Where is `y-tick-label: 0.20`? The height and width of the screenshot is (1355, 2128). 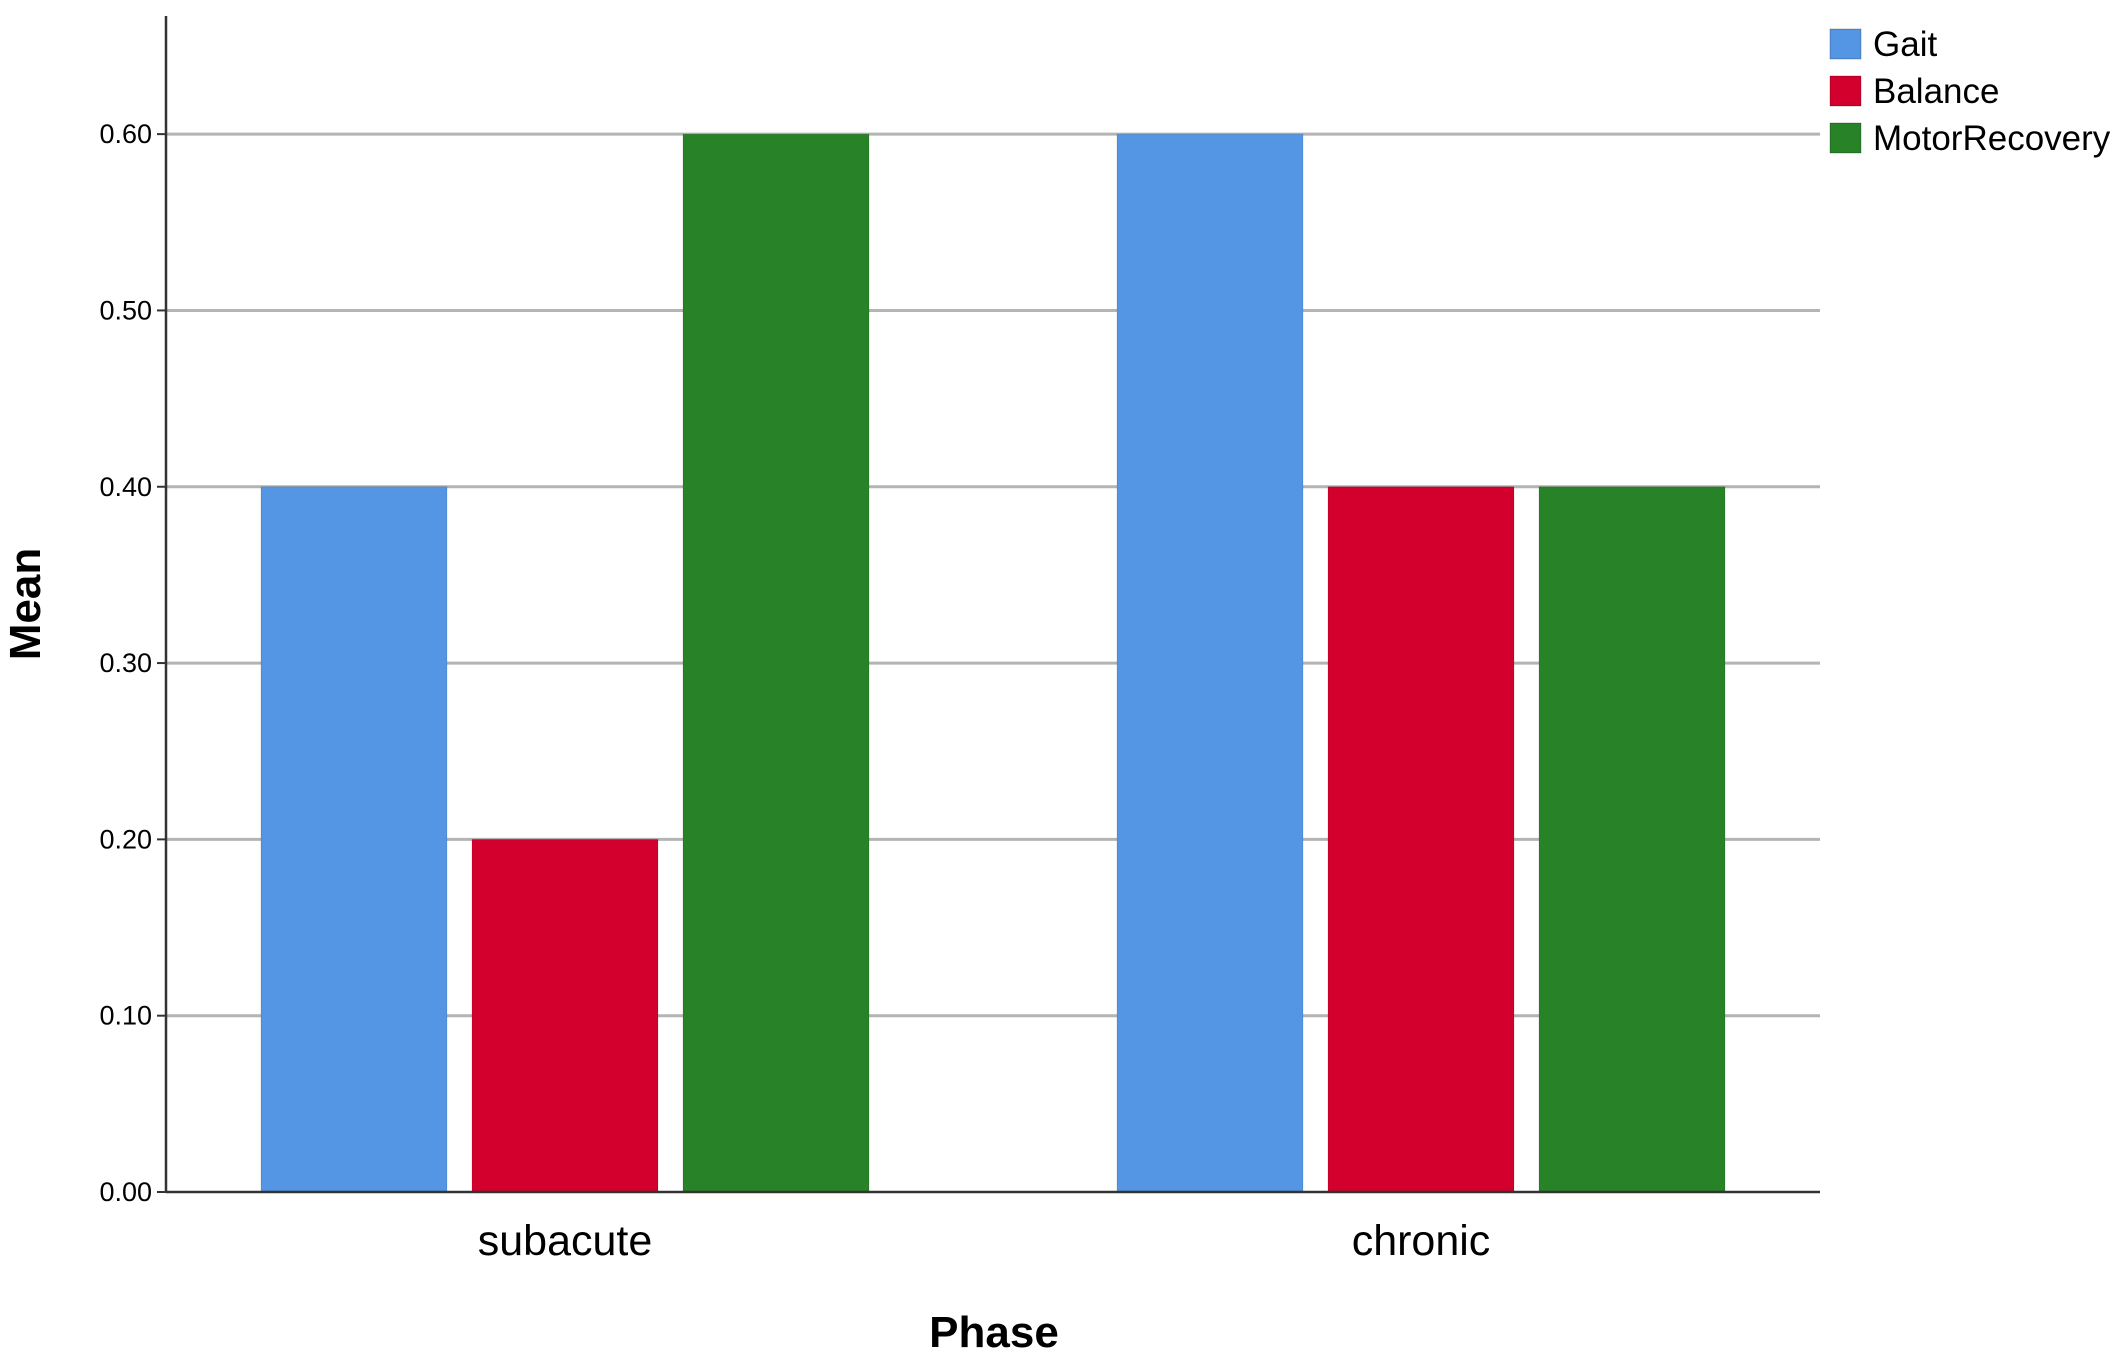 y-tick-label: 0.20 is located at coordinates (125, 839).